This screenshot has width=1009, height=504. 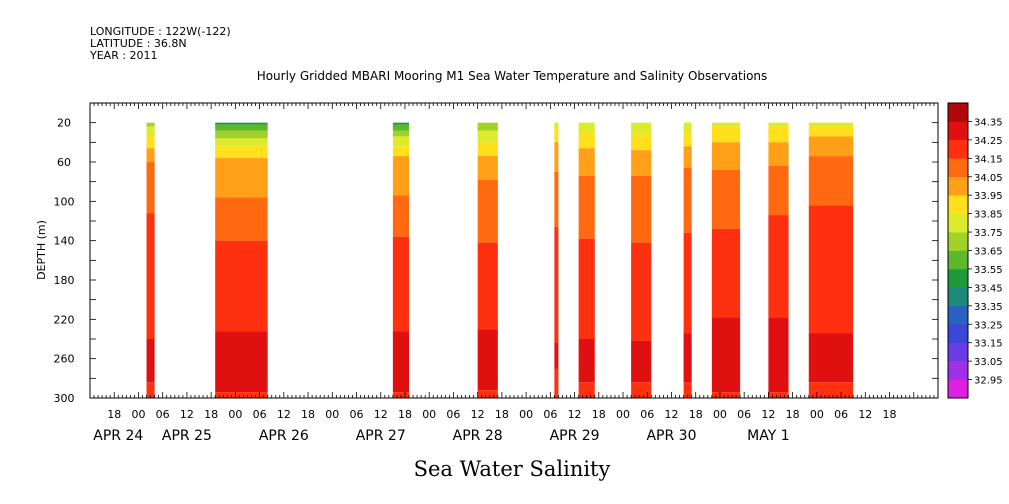 I want to click on longitude-label: LONGITUDE : 122W(-122), so click(x=160, y=31).